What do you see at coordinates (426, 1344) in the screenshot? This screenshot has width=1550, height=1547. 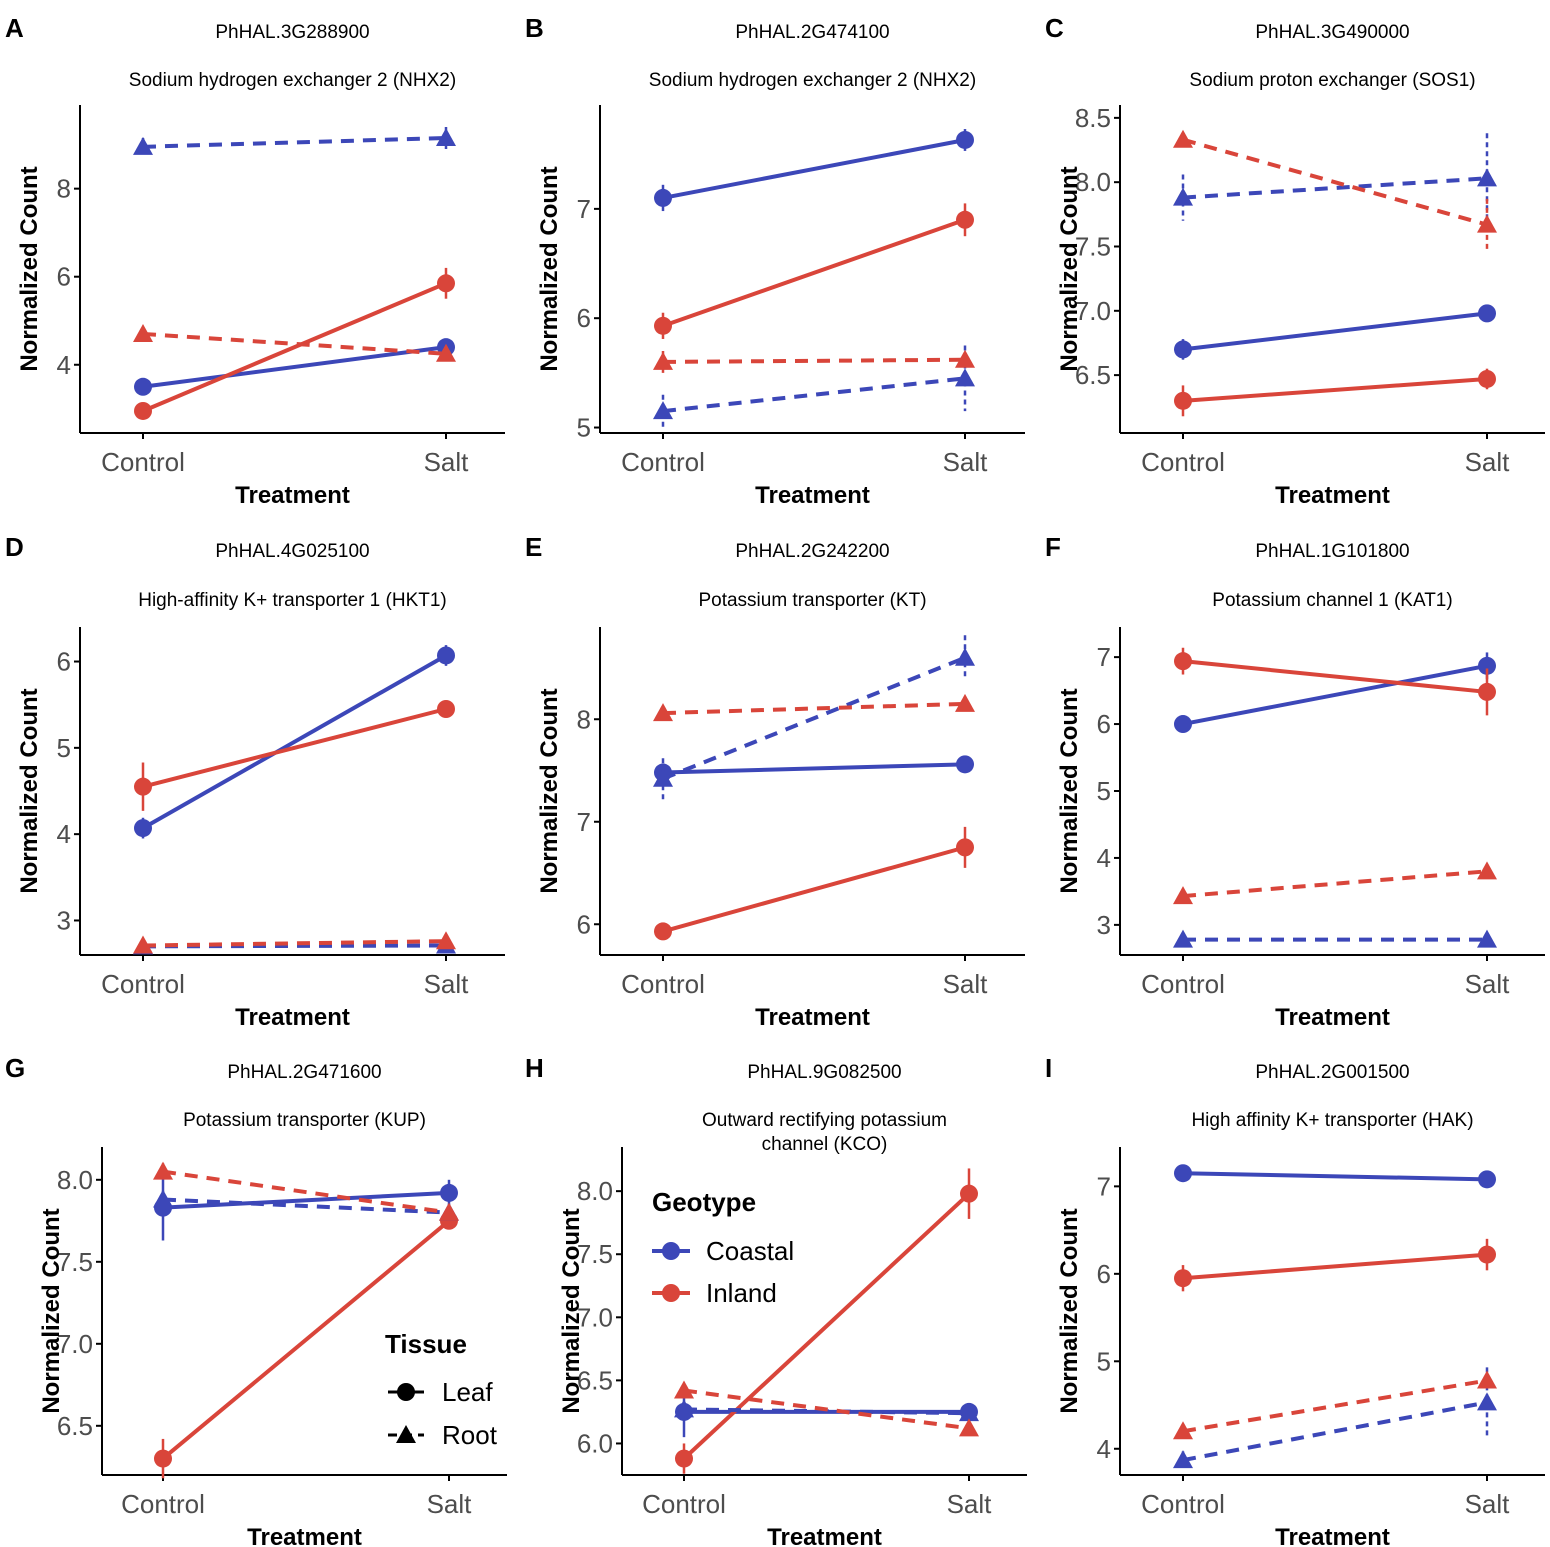 I see `legend-tissue-title: Tissue` at bounding box center [426, 1344].